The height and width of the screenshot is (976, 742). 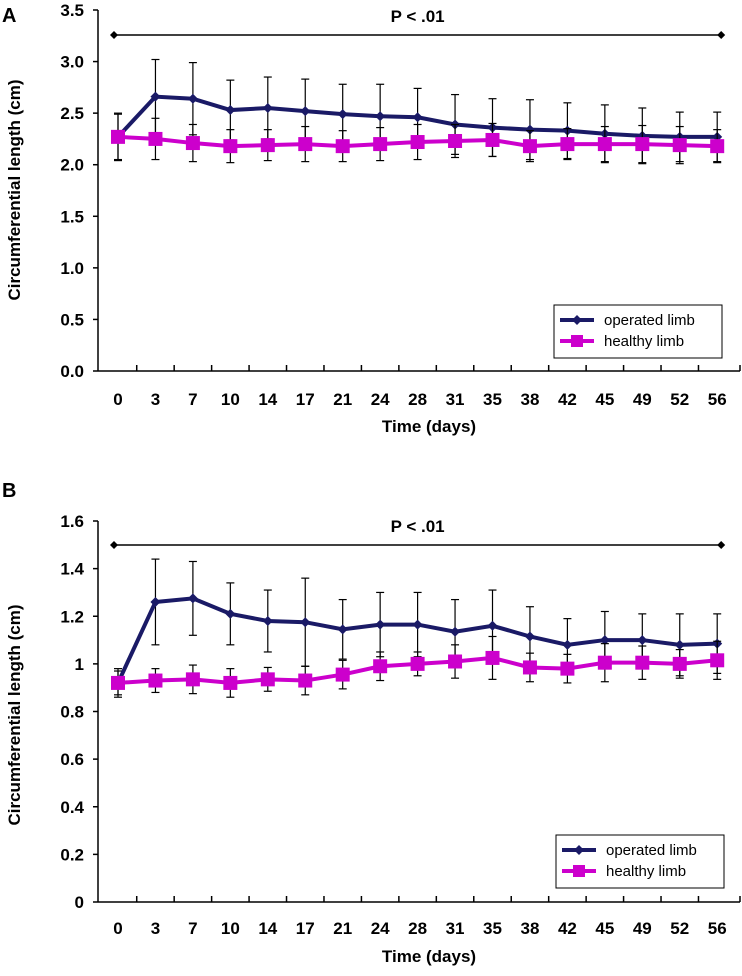 I want to click on legend-label: healthy limb, so click(x=644, y=341).